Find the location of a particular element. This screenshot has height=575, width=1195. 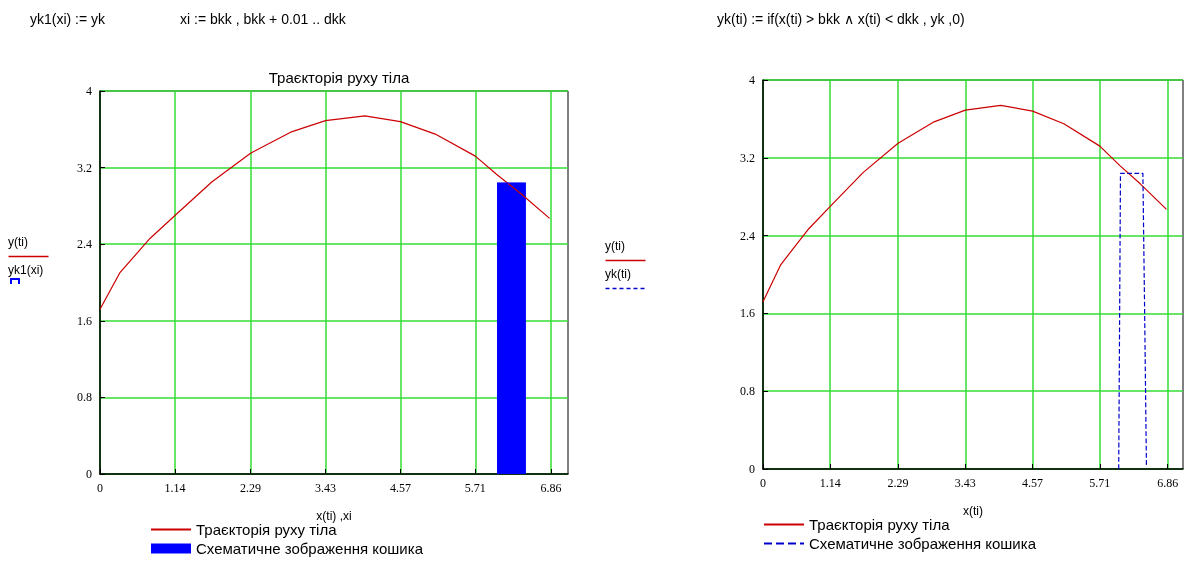

text: yk1(xi) := yk is located at coordinates (68, 19).